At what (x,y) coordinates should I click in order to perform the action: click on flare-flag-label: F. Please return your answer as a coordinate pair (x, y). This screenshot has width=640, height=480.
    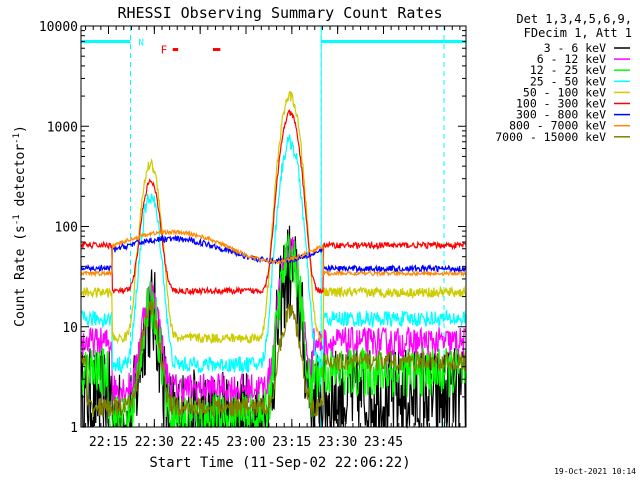
    Looking at the image, I should click on (164, 50).